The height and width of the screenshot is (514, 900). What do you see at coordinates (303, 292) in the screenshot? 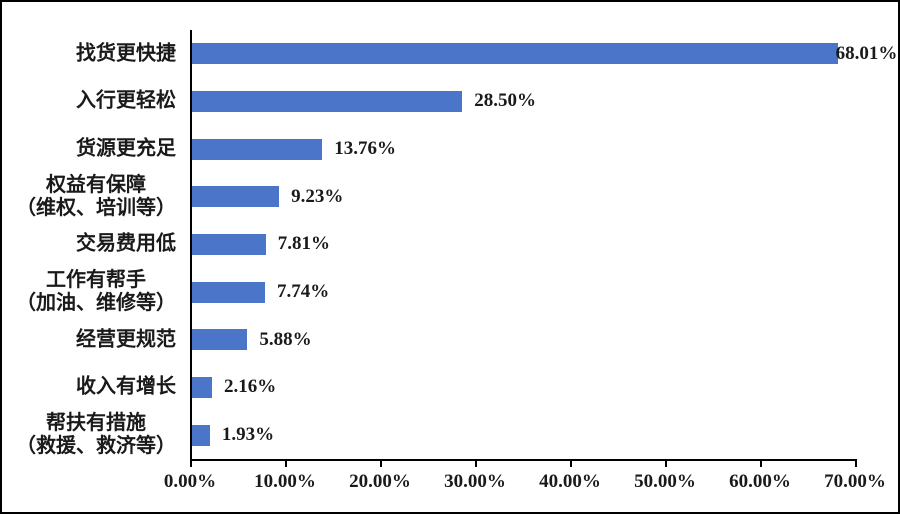
I see `value-label: 7.74%` at bounding box center [303, 292].